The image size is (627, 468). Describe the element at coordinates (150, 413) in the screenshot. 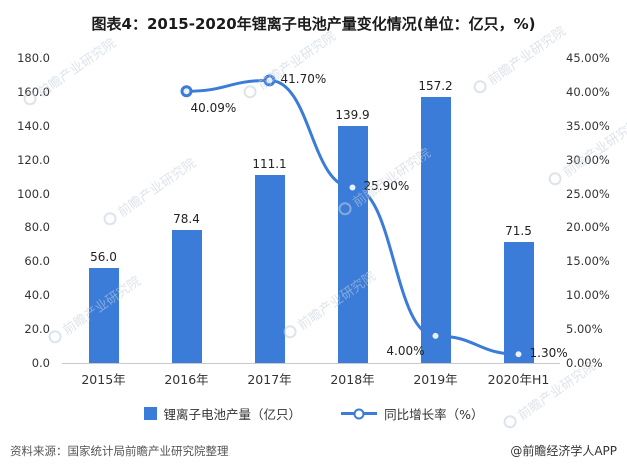

I see `bar-swatch-icon` at that location.